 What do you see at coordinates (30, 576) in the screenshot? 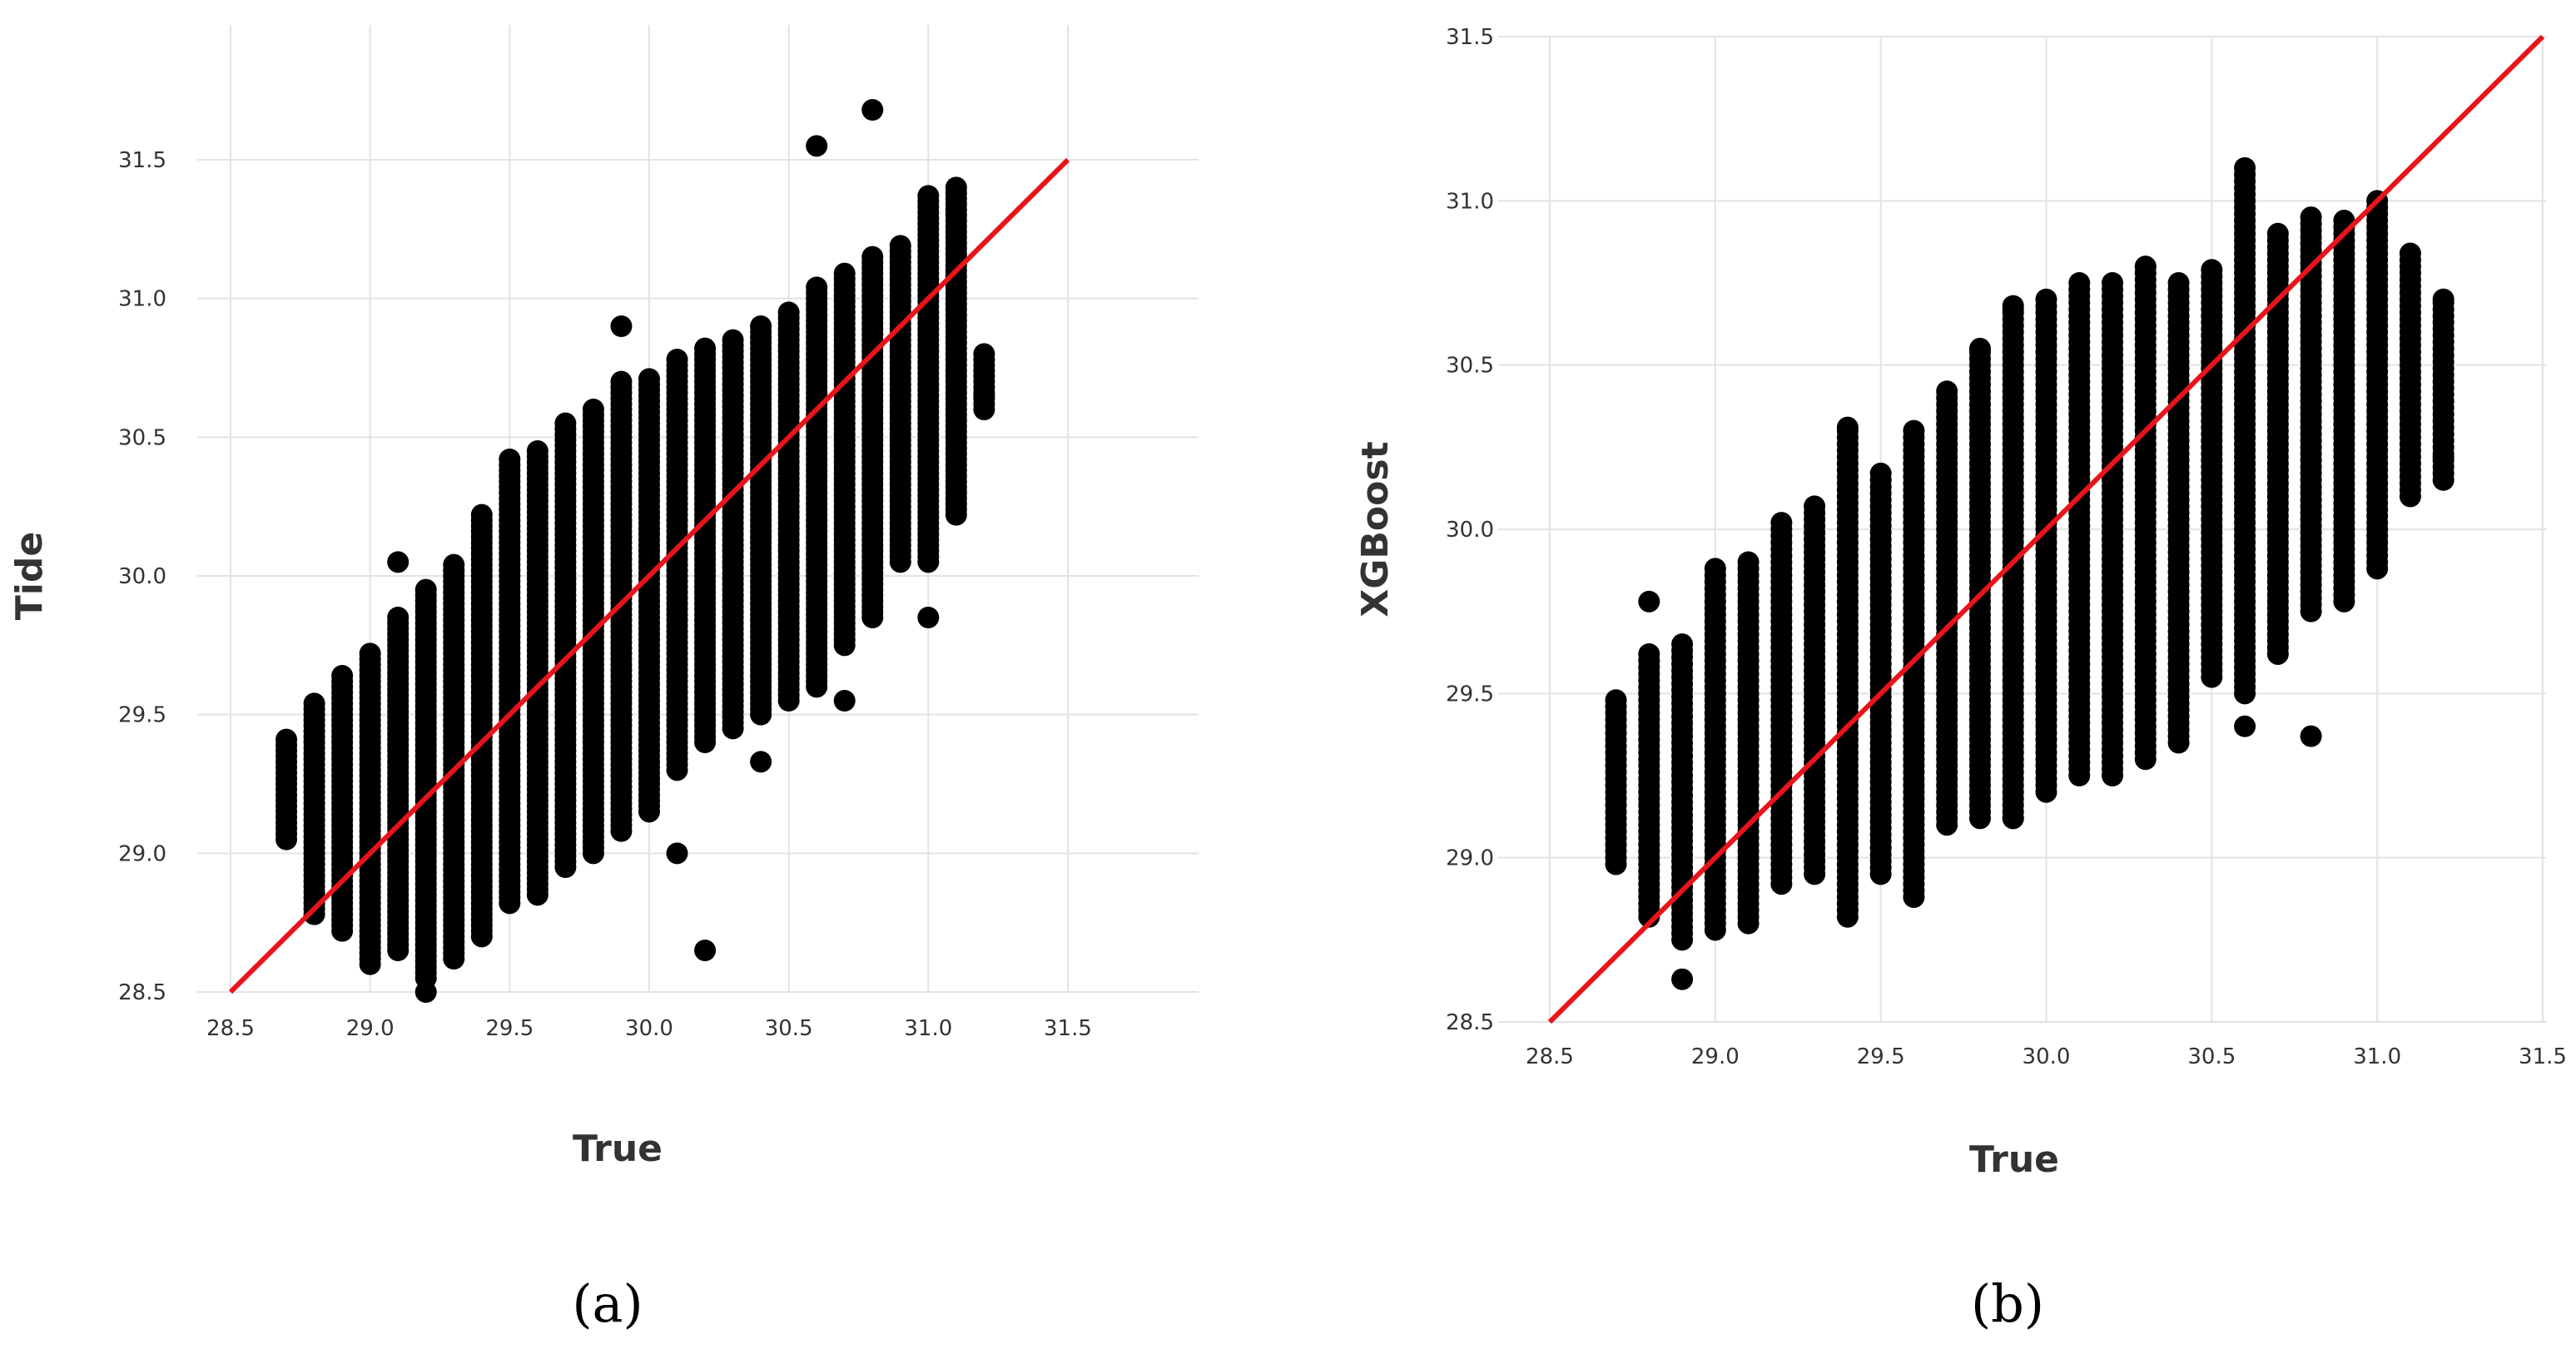
I see `y-axis-label: Tide` at bounding box center [30, 576].